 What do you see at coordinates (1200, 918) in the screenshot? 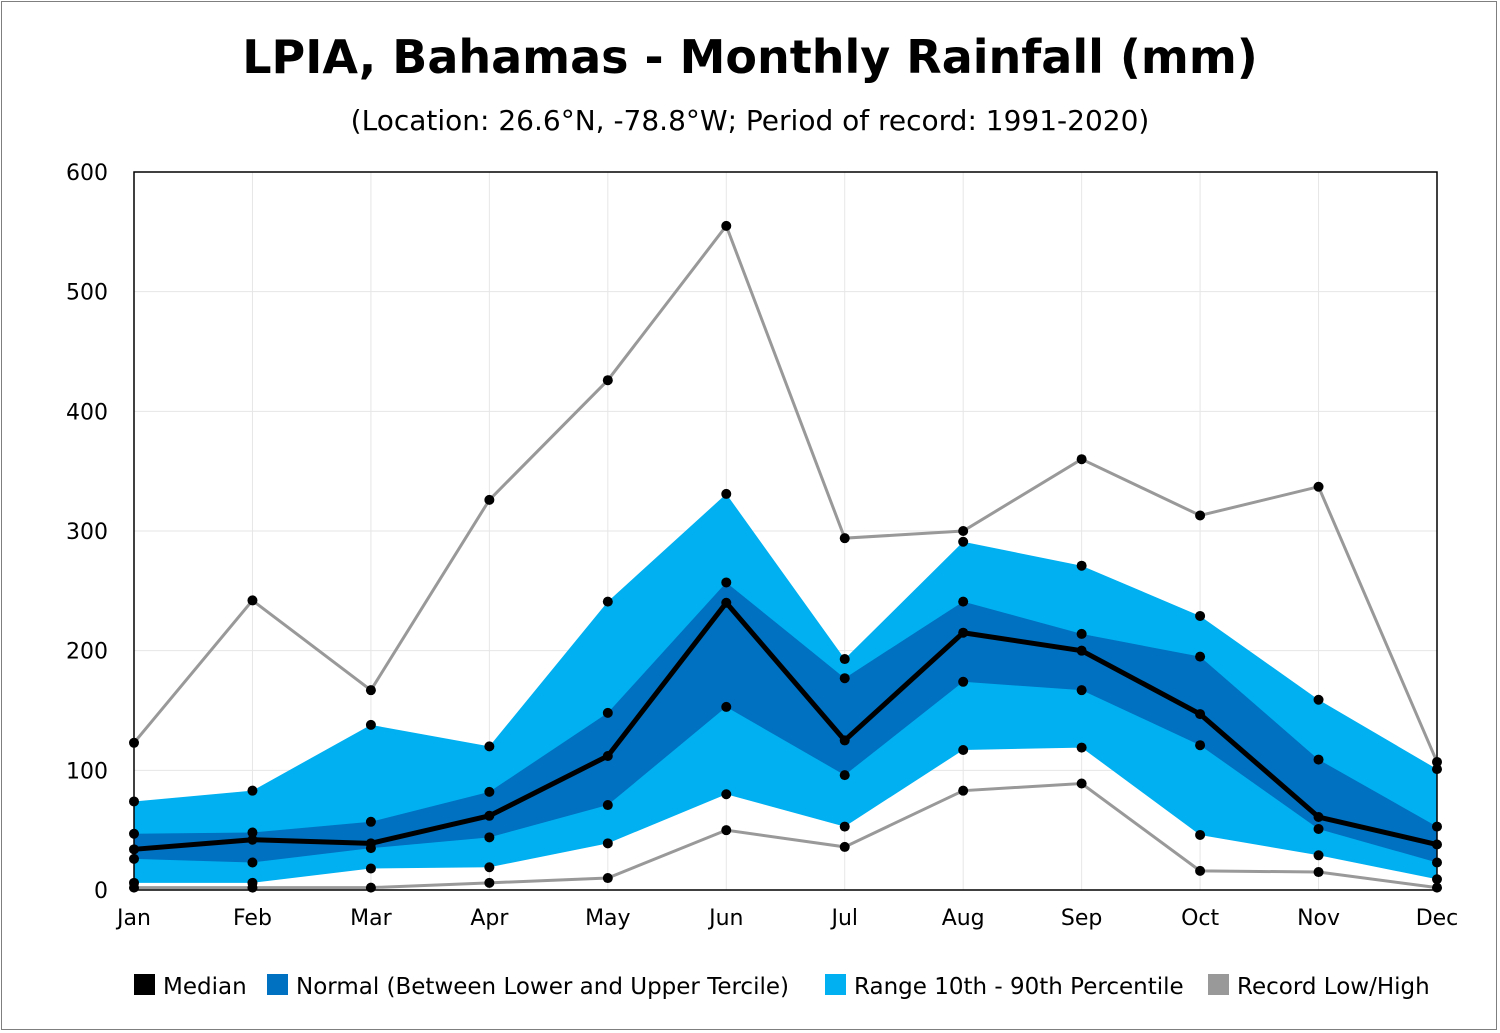
I see `x-tick-label: Oct` at bounding box center [1200, 918].